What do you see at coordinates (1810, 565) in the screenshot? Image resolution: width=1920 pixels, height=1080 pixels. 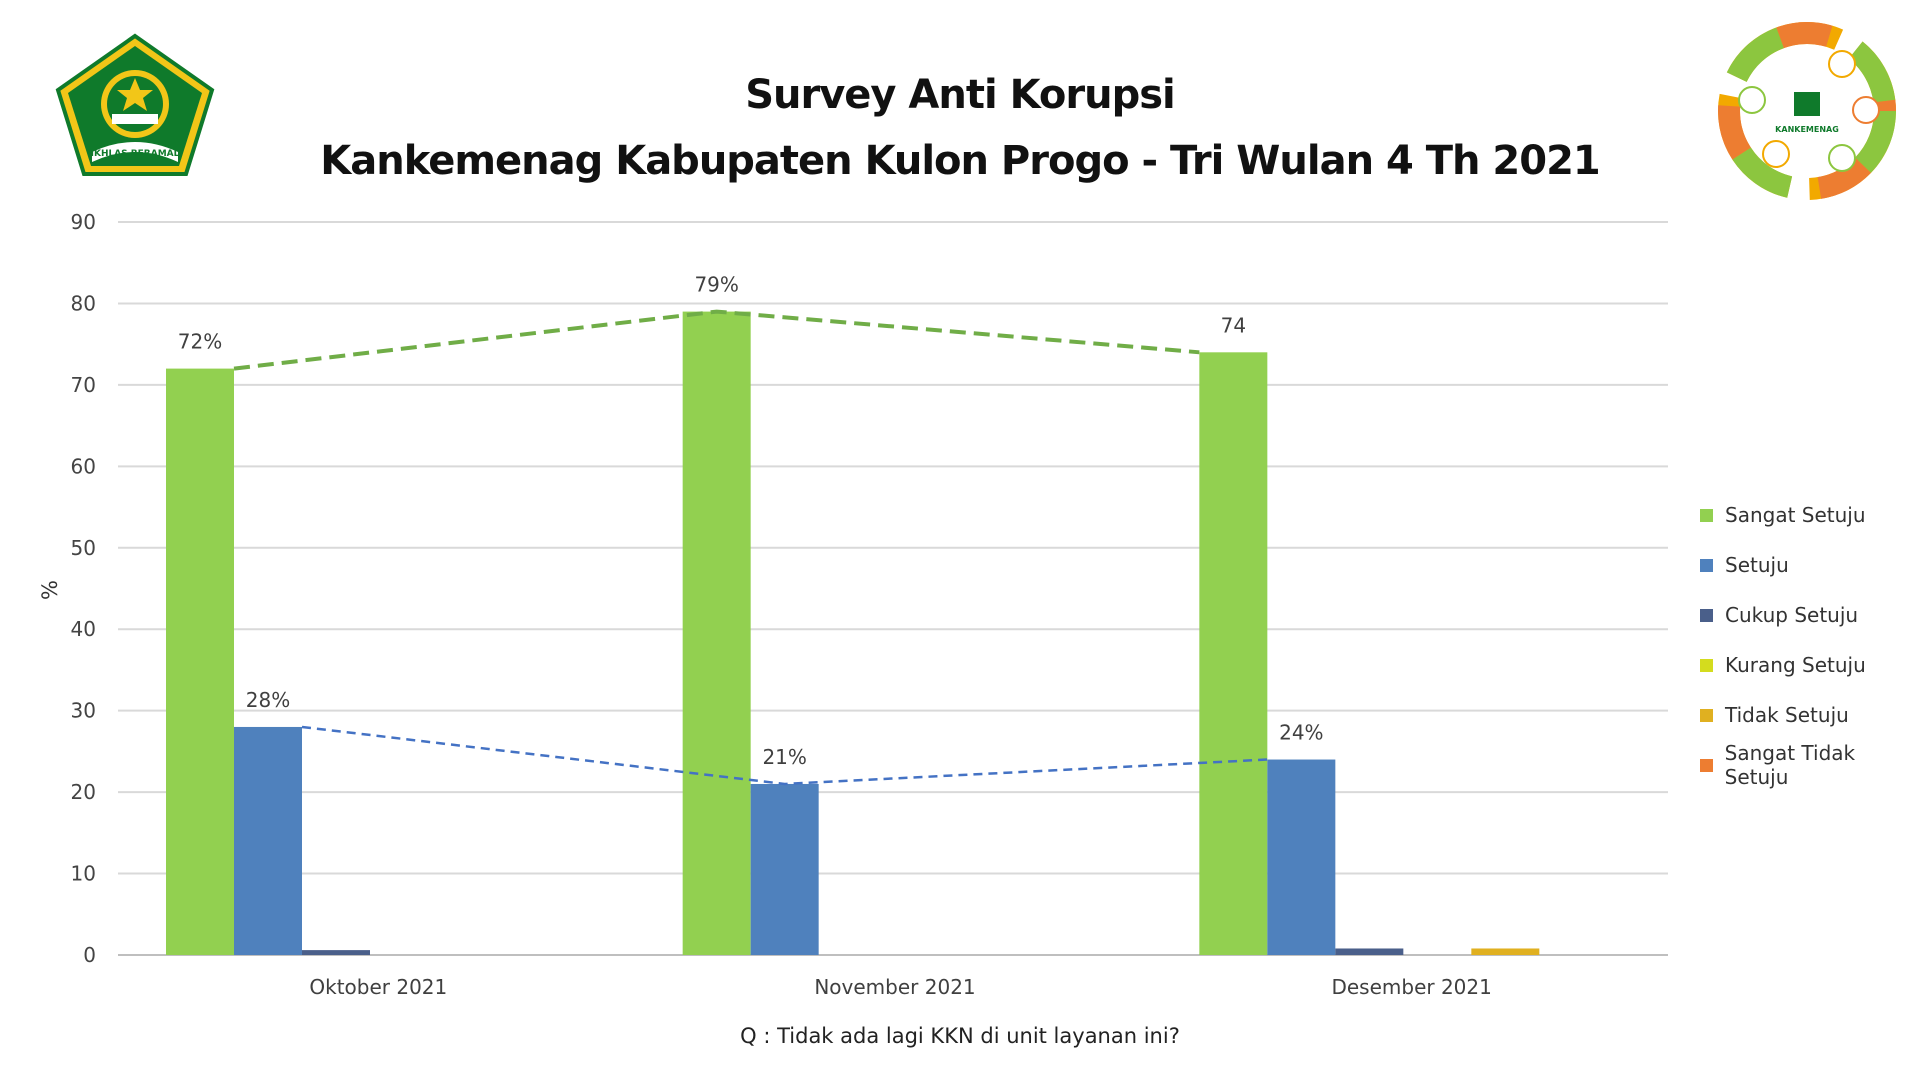 I see `legend-item: Setuju` at bounding box center [1810, 565].